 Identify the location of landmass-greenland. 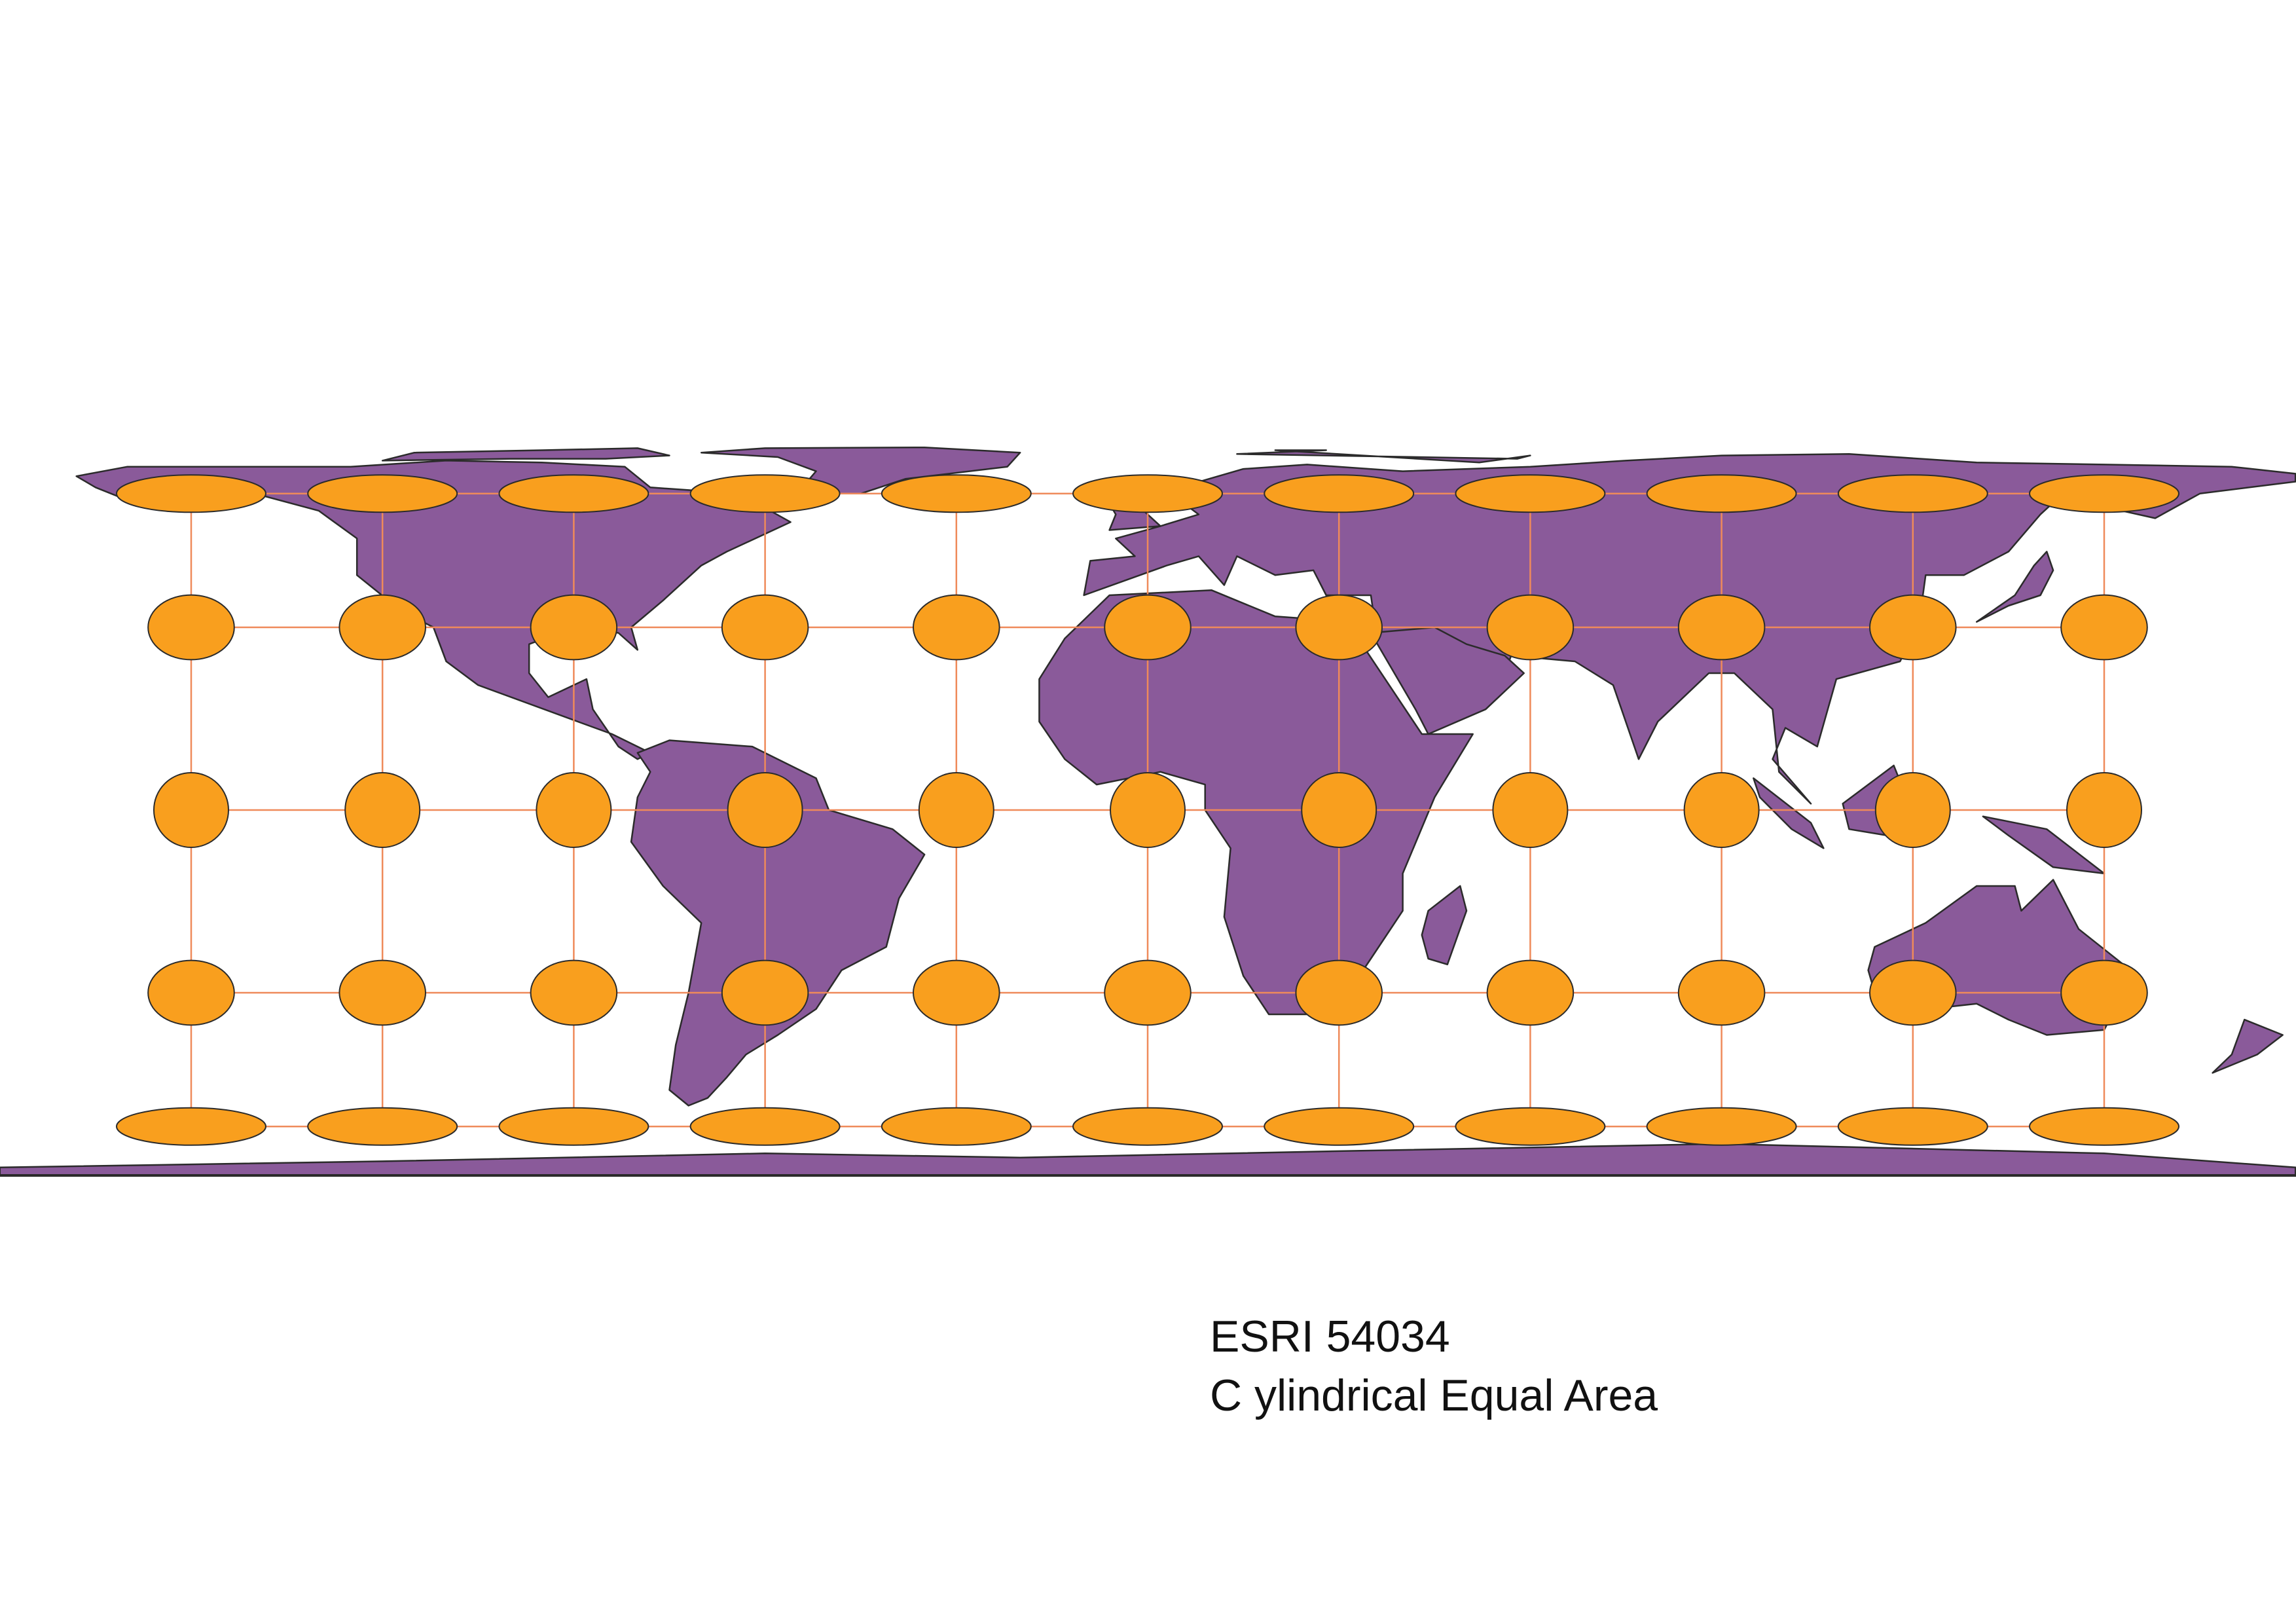
(860, 470).